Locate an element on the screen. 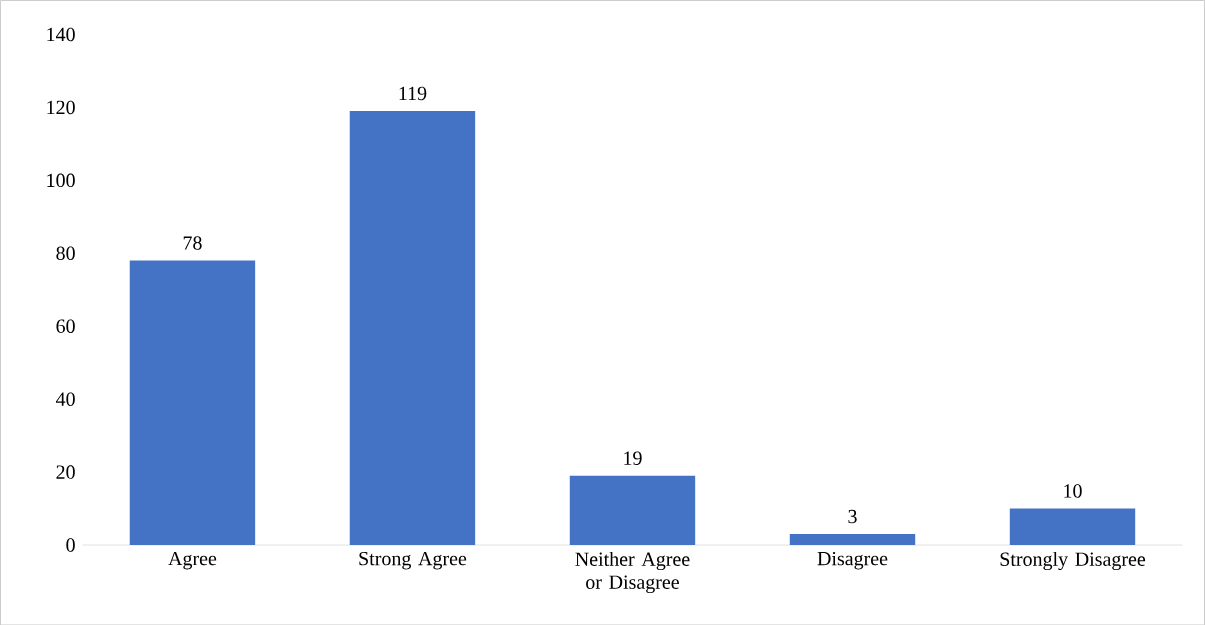 The width and height of the screenshot is (1205, 625). data-label: 19 is located at coordinates (633, 458).